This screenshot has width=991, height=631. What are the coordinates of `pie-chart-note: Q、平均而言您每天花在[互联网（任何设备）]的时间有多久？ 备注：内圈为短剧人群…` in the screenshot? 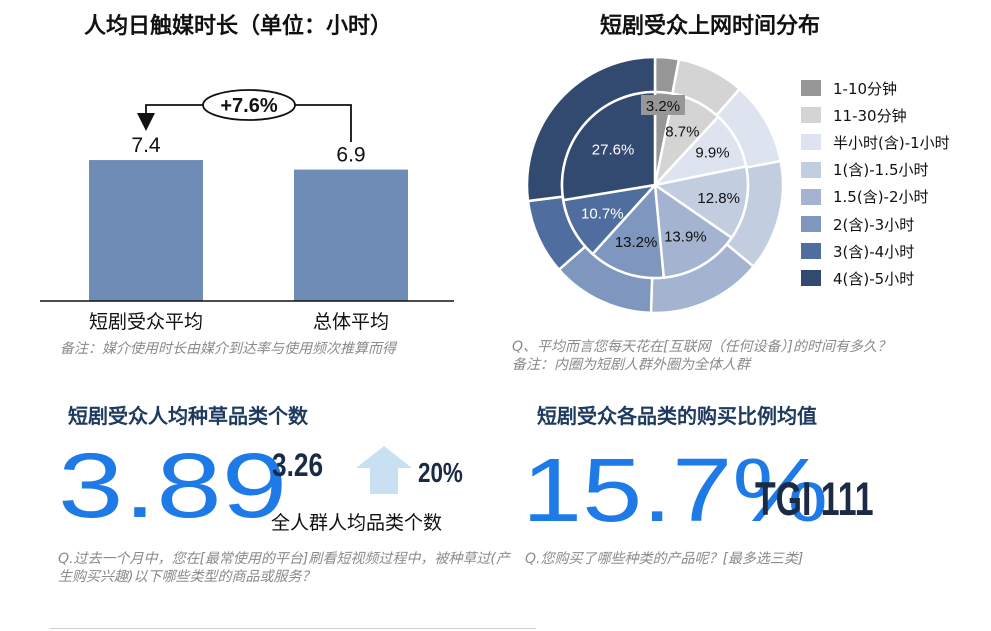 It's located at (701, 356).